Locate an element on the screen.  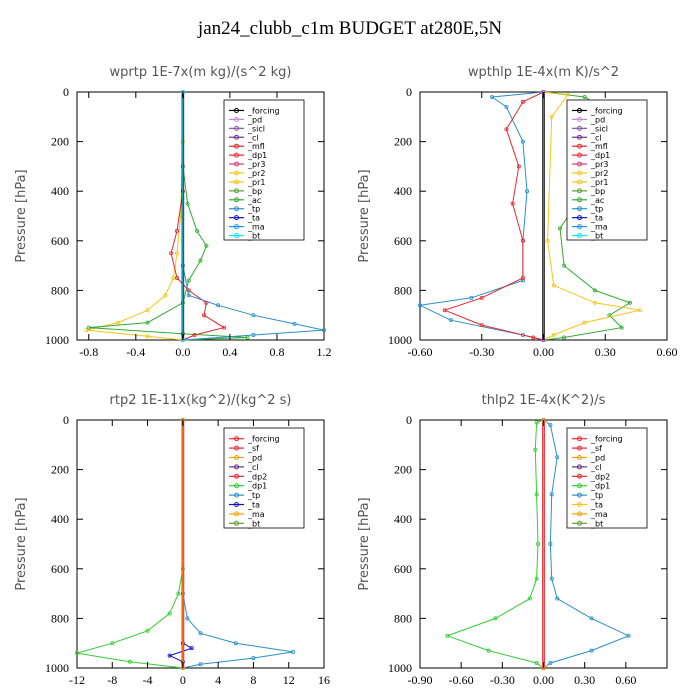
legend-label: _bp is located at coordinates (597, 191).